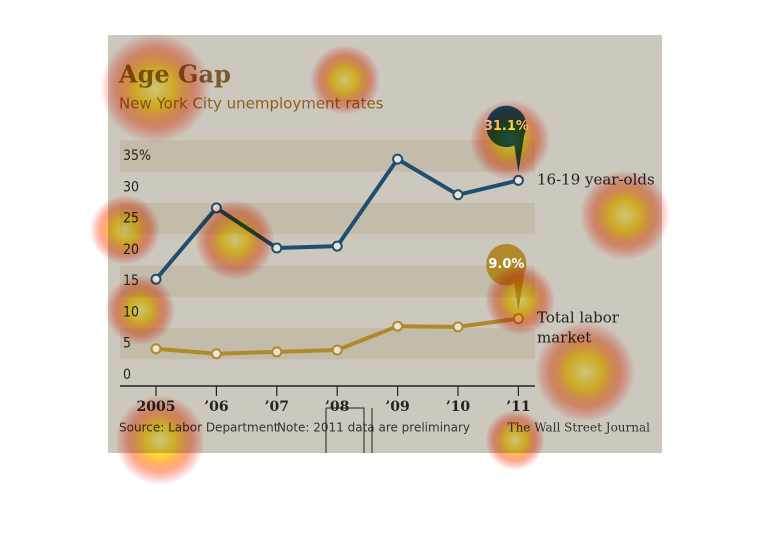 The image size is (770, 548). Describe the element at coordinates (127, 344) in the screenshot. I see `y-tick-label: 5` at that location.